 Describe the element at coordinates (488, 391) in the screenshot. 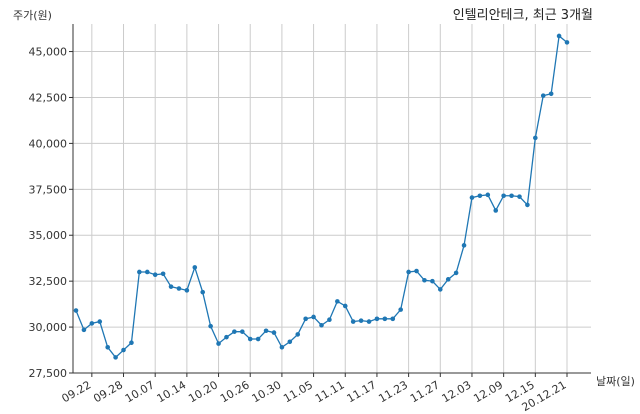

I see `x-tick-label: 12.09` at that location.